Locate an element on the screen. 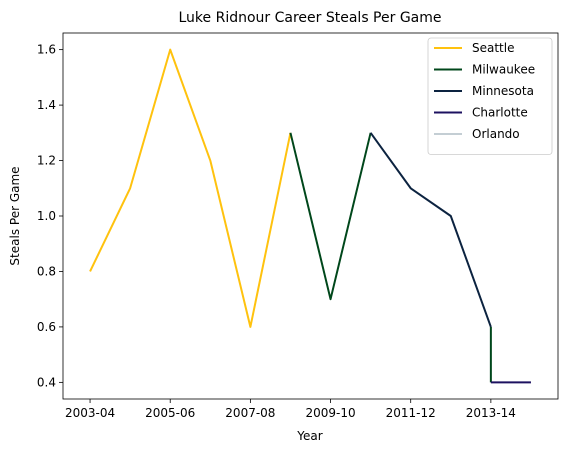 This screenshot has width=570, height=453. legend-label-charlotte: Charlotte is located at coordinates (500, 113).